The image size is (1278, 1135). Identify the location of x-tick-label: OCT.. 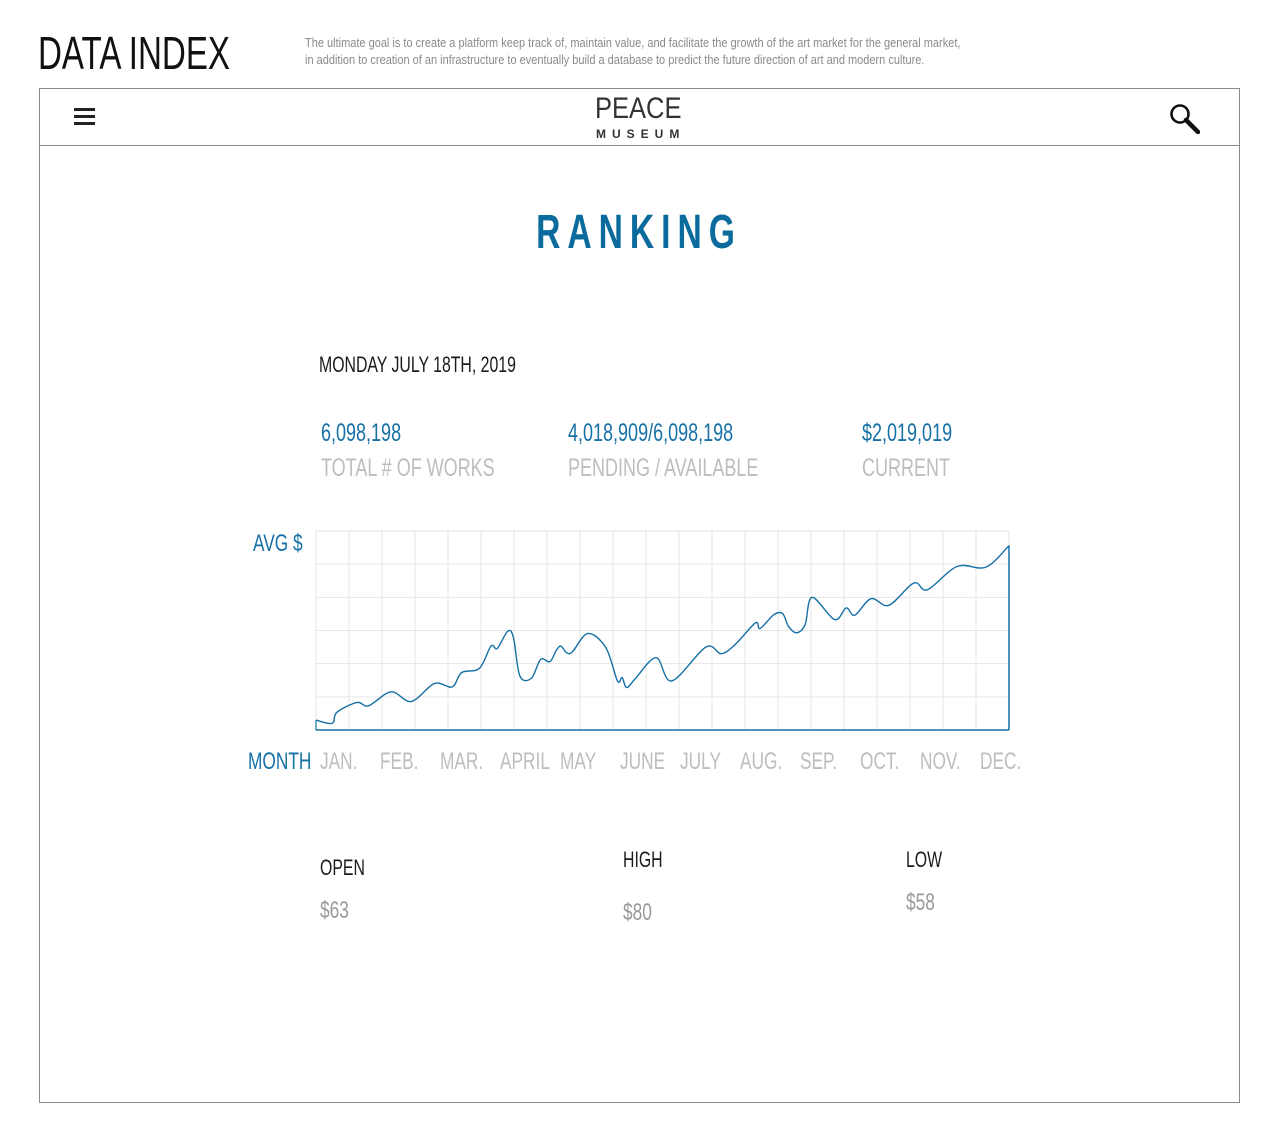
(880, 761).